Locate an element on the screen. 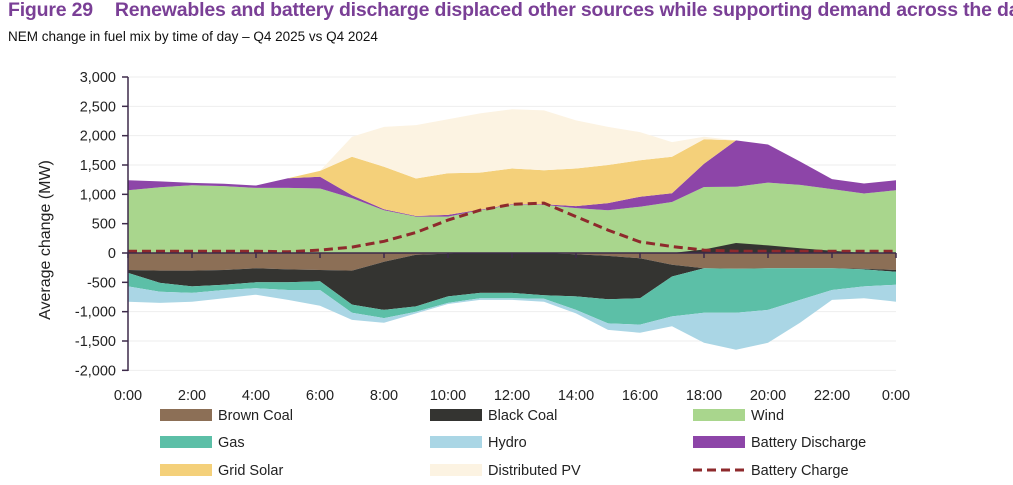 This screenshot has height=485, width=1013. x-tick-label: 20:00 is located at coordinates (768, 396).